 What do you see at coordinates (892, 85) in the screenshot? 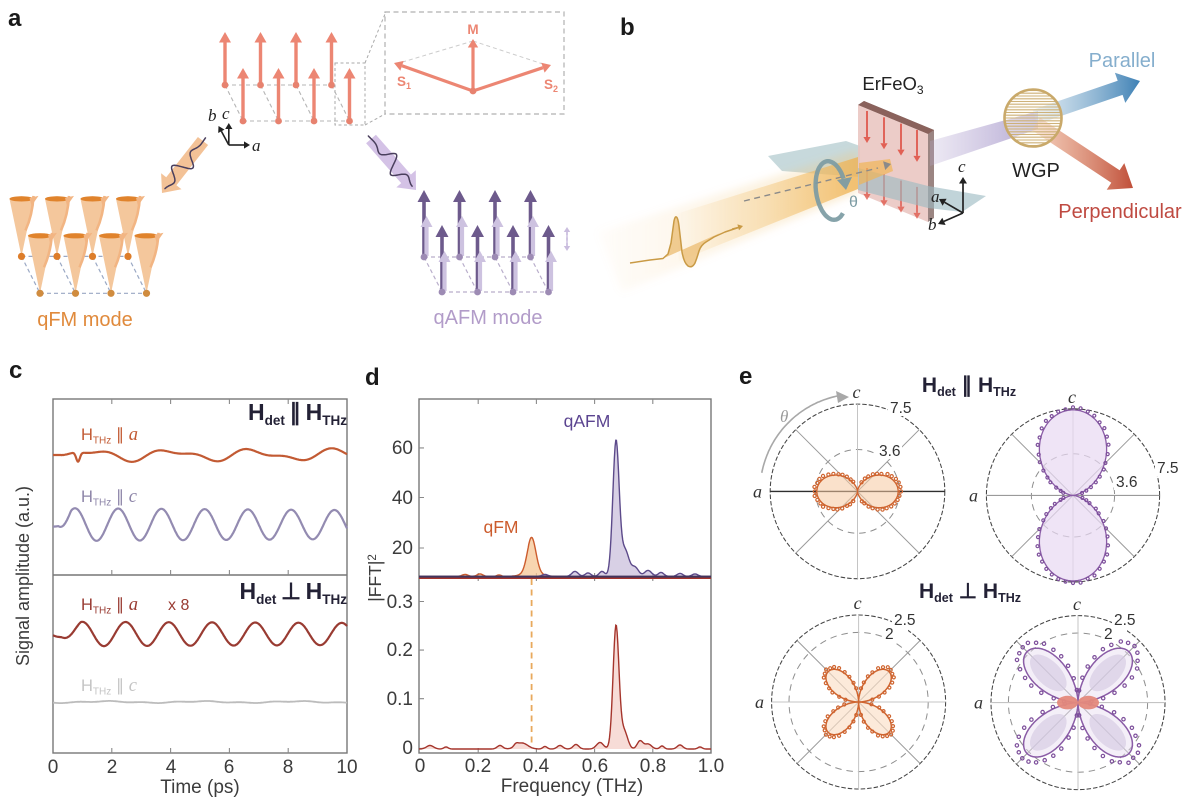
I see `svg-text: ErFeO3` at bounding box center [892, 85].